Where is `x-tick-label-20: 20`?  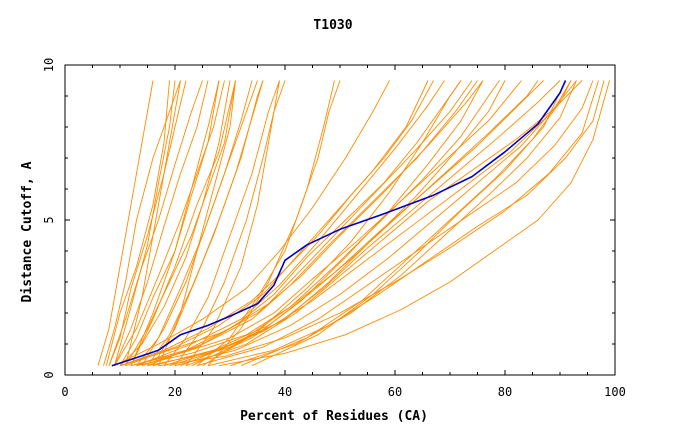
x-tick-label-20: 20 is located at coordinates (175, 392).